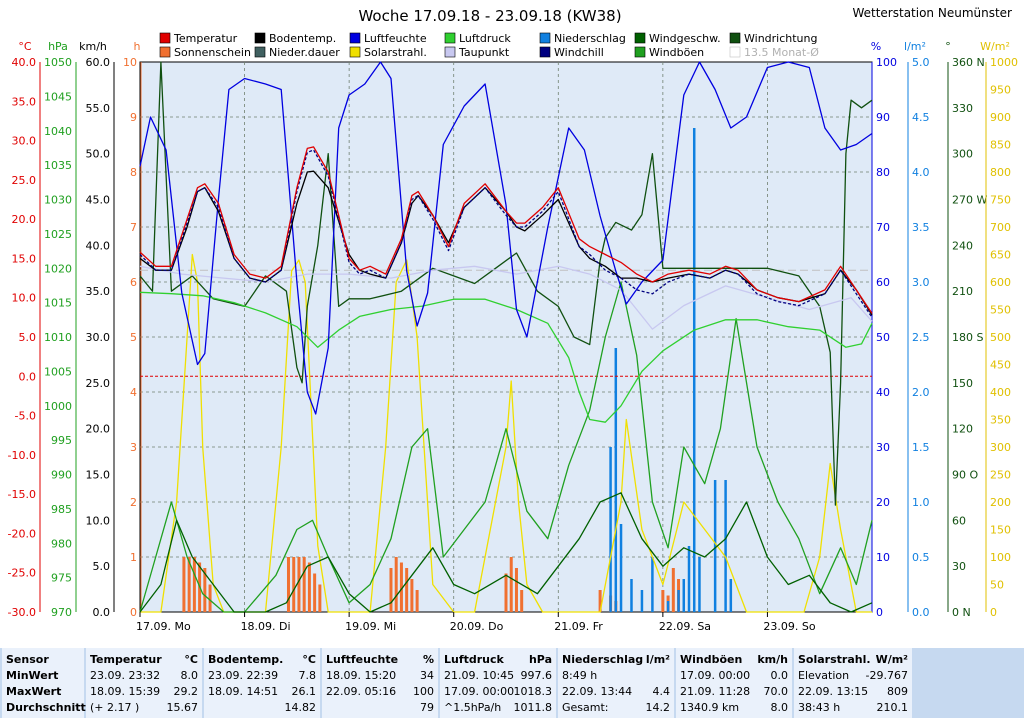 Image resolution: width=1024 pixels, height=718 pixels. What do you see at coordinates (498, 709) in the screenshot?
I see `stats-value-row: ^1.5hPa/h 1011.8` at bounding box center [498, 709].